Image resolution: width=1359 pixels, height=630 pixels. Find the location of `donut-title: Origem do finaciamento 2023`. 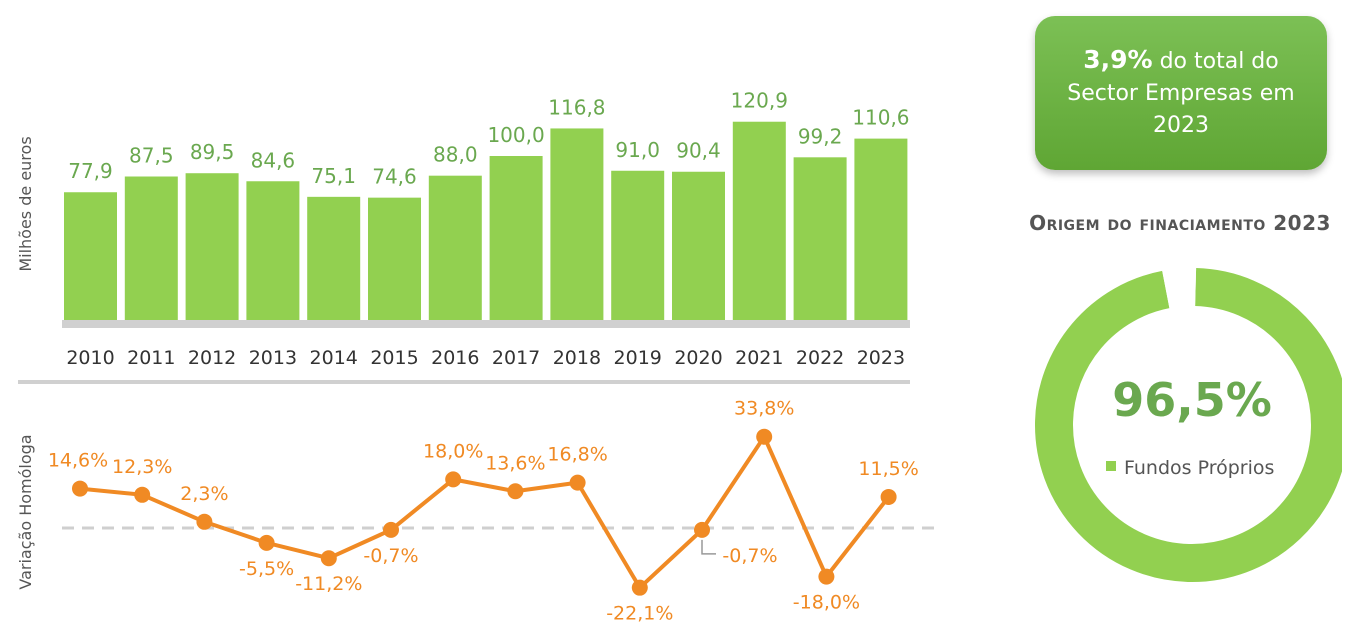

donut-title: Origem do finaciamento 2023 is located at coordinates (1180, 223).